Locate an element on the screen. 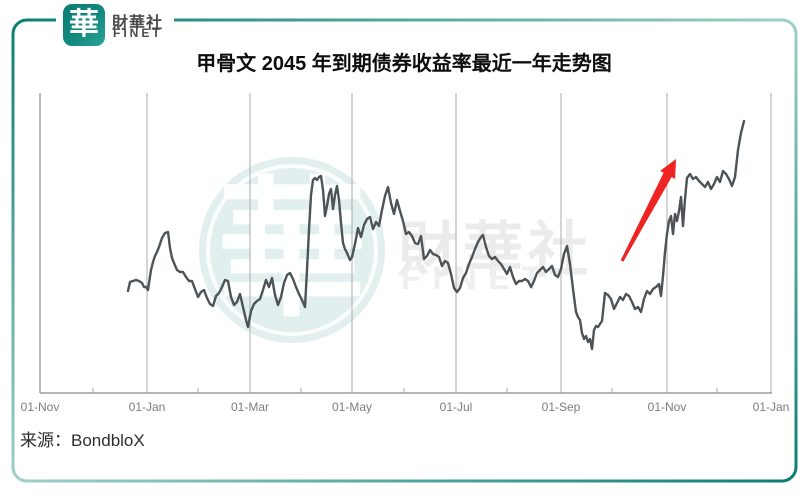 This screenshot has width=808, height=500. brand-name-cn: 財華社 is located at coordinates (138, 23).